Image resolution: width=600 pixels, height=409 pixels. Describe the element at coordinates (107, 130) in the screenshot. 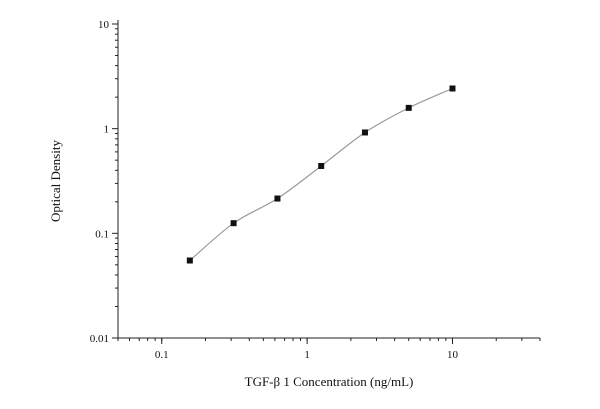

I see `y-tick-label: 1` at that location.